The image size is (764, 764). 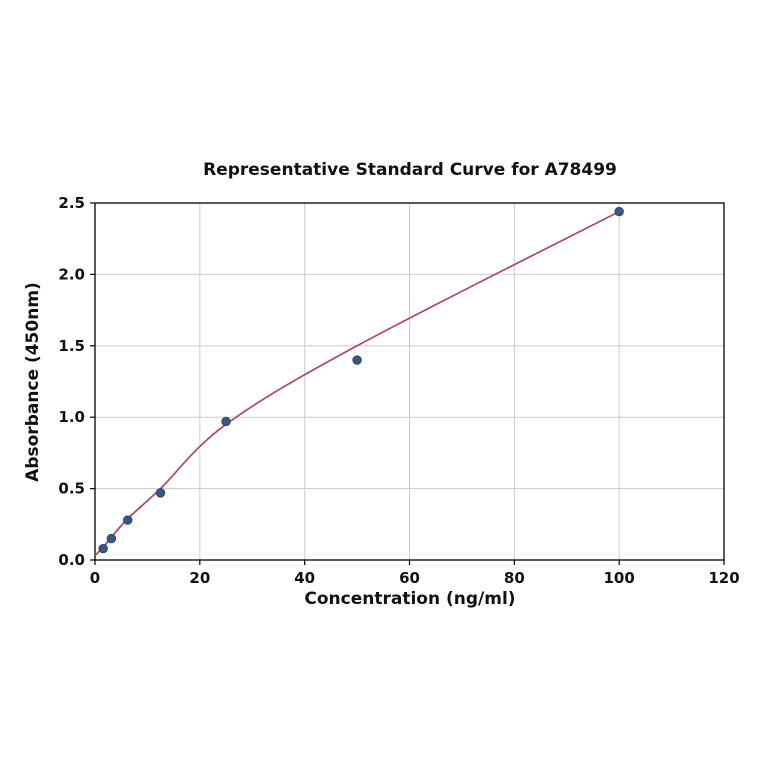 I want to click on x-tick-label: 20, so click(x=199, y=578).